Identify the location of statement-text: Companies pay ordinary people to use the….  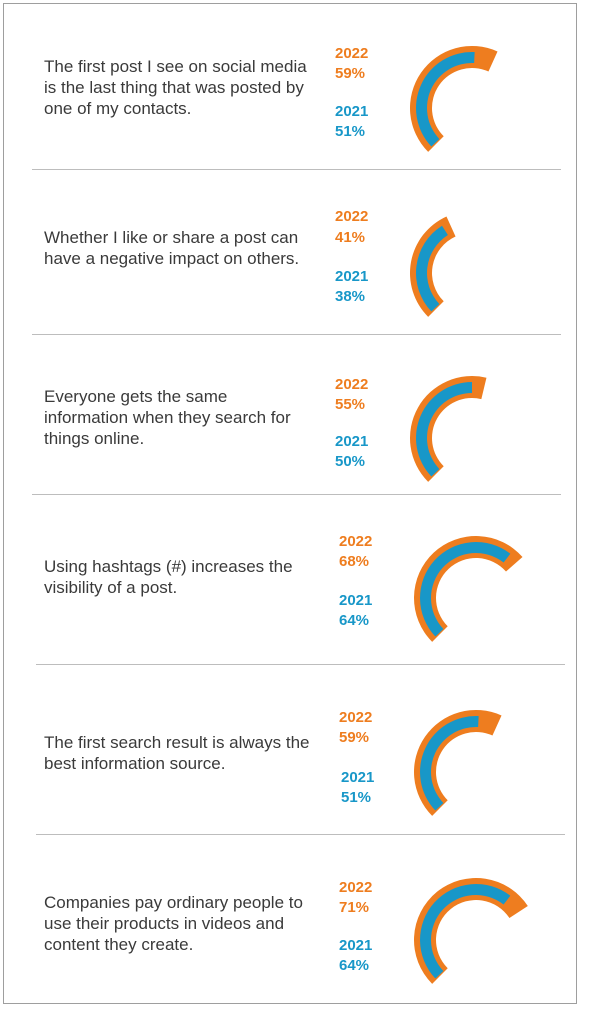
(173, 923).